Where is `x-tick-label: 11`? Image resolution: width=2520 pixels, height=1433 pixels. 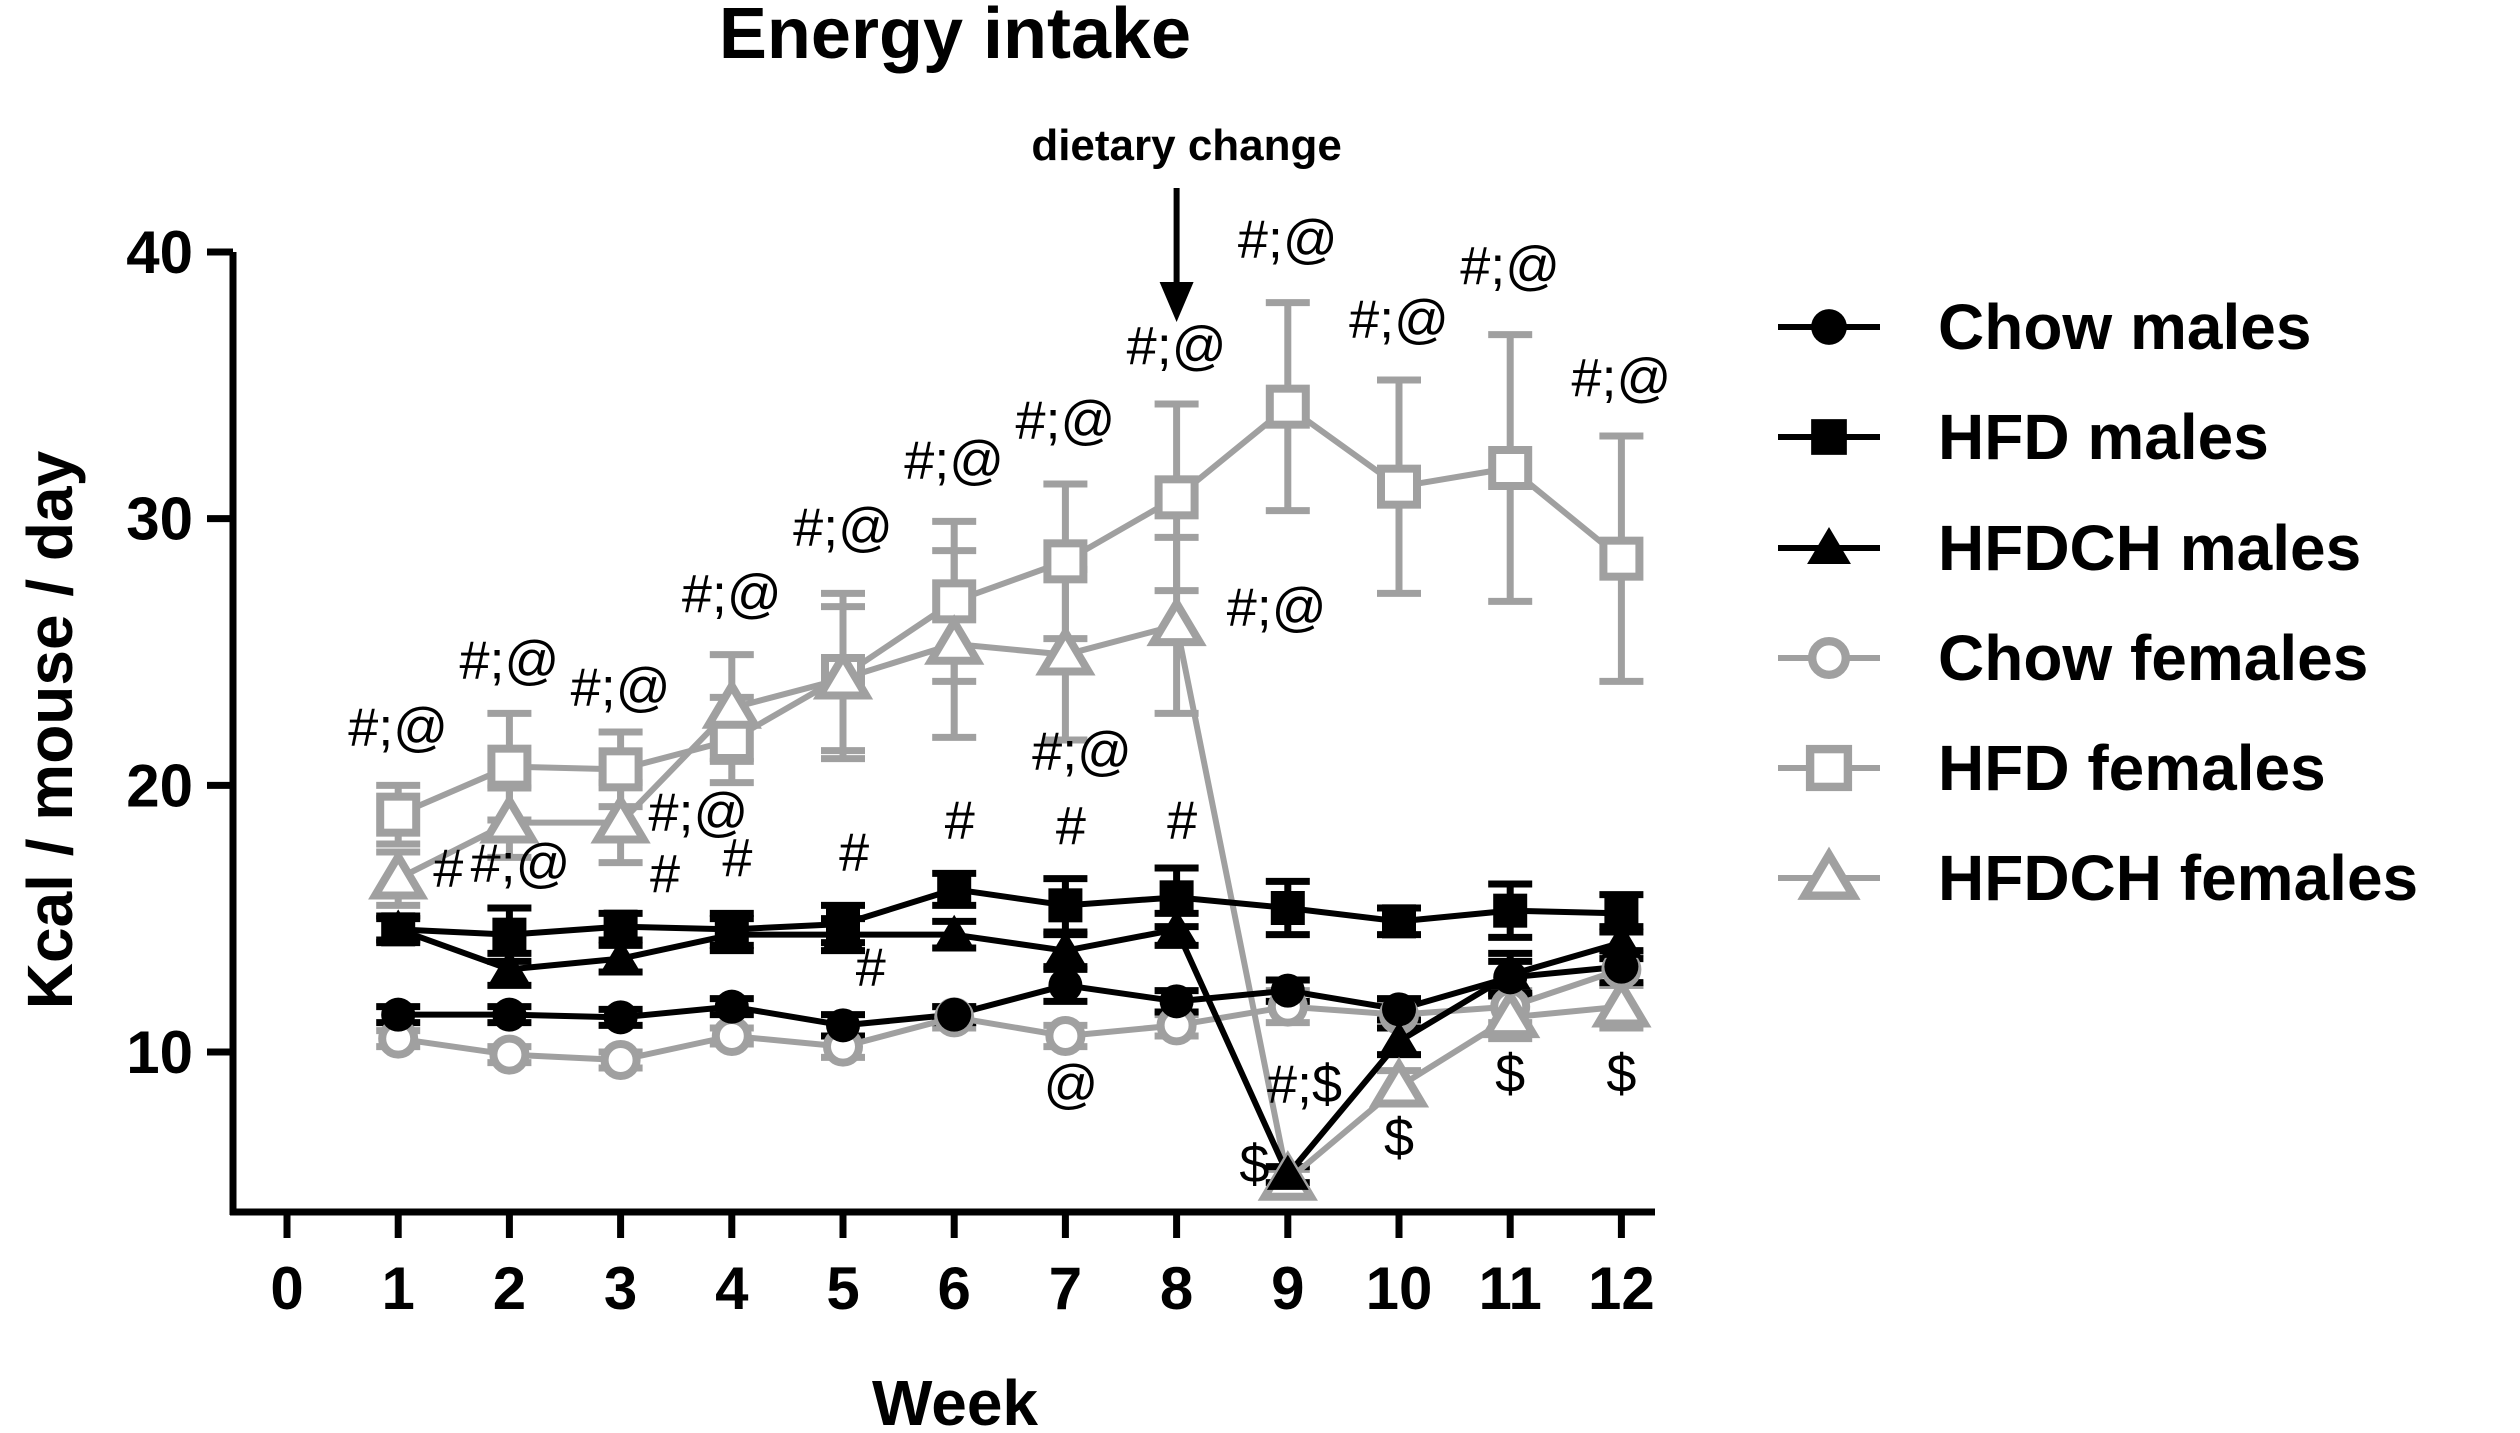
x-tick-label: 11 is located at coordinates (1509, 1288).